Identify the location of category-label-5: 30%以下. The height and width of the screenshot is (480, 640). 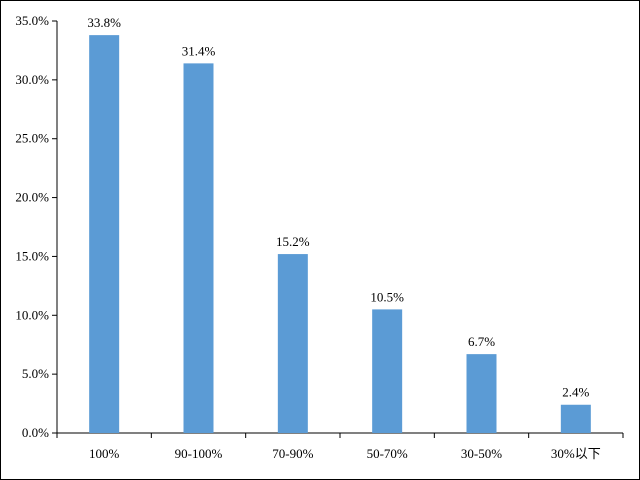
(576, 453).